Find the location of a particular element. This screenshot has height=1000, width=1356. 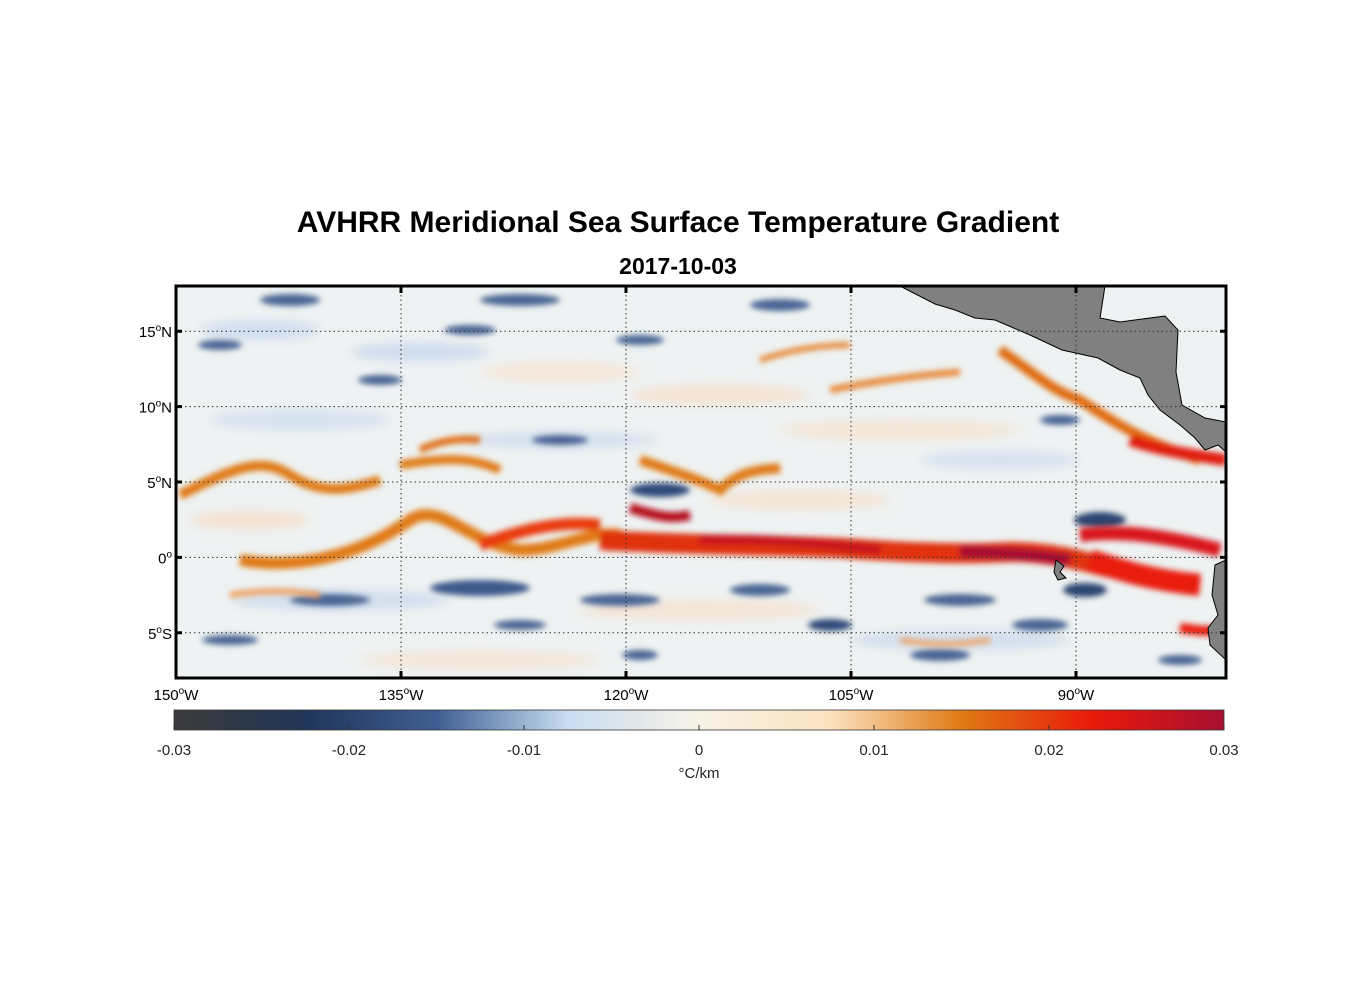

lon-tick-label: 120oW is located at coordinates (627, 695).